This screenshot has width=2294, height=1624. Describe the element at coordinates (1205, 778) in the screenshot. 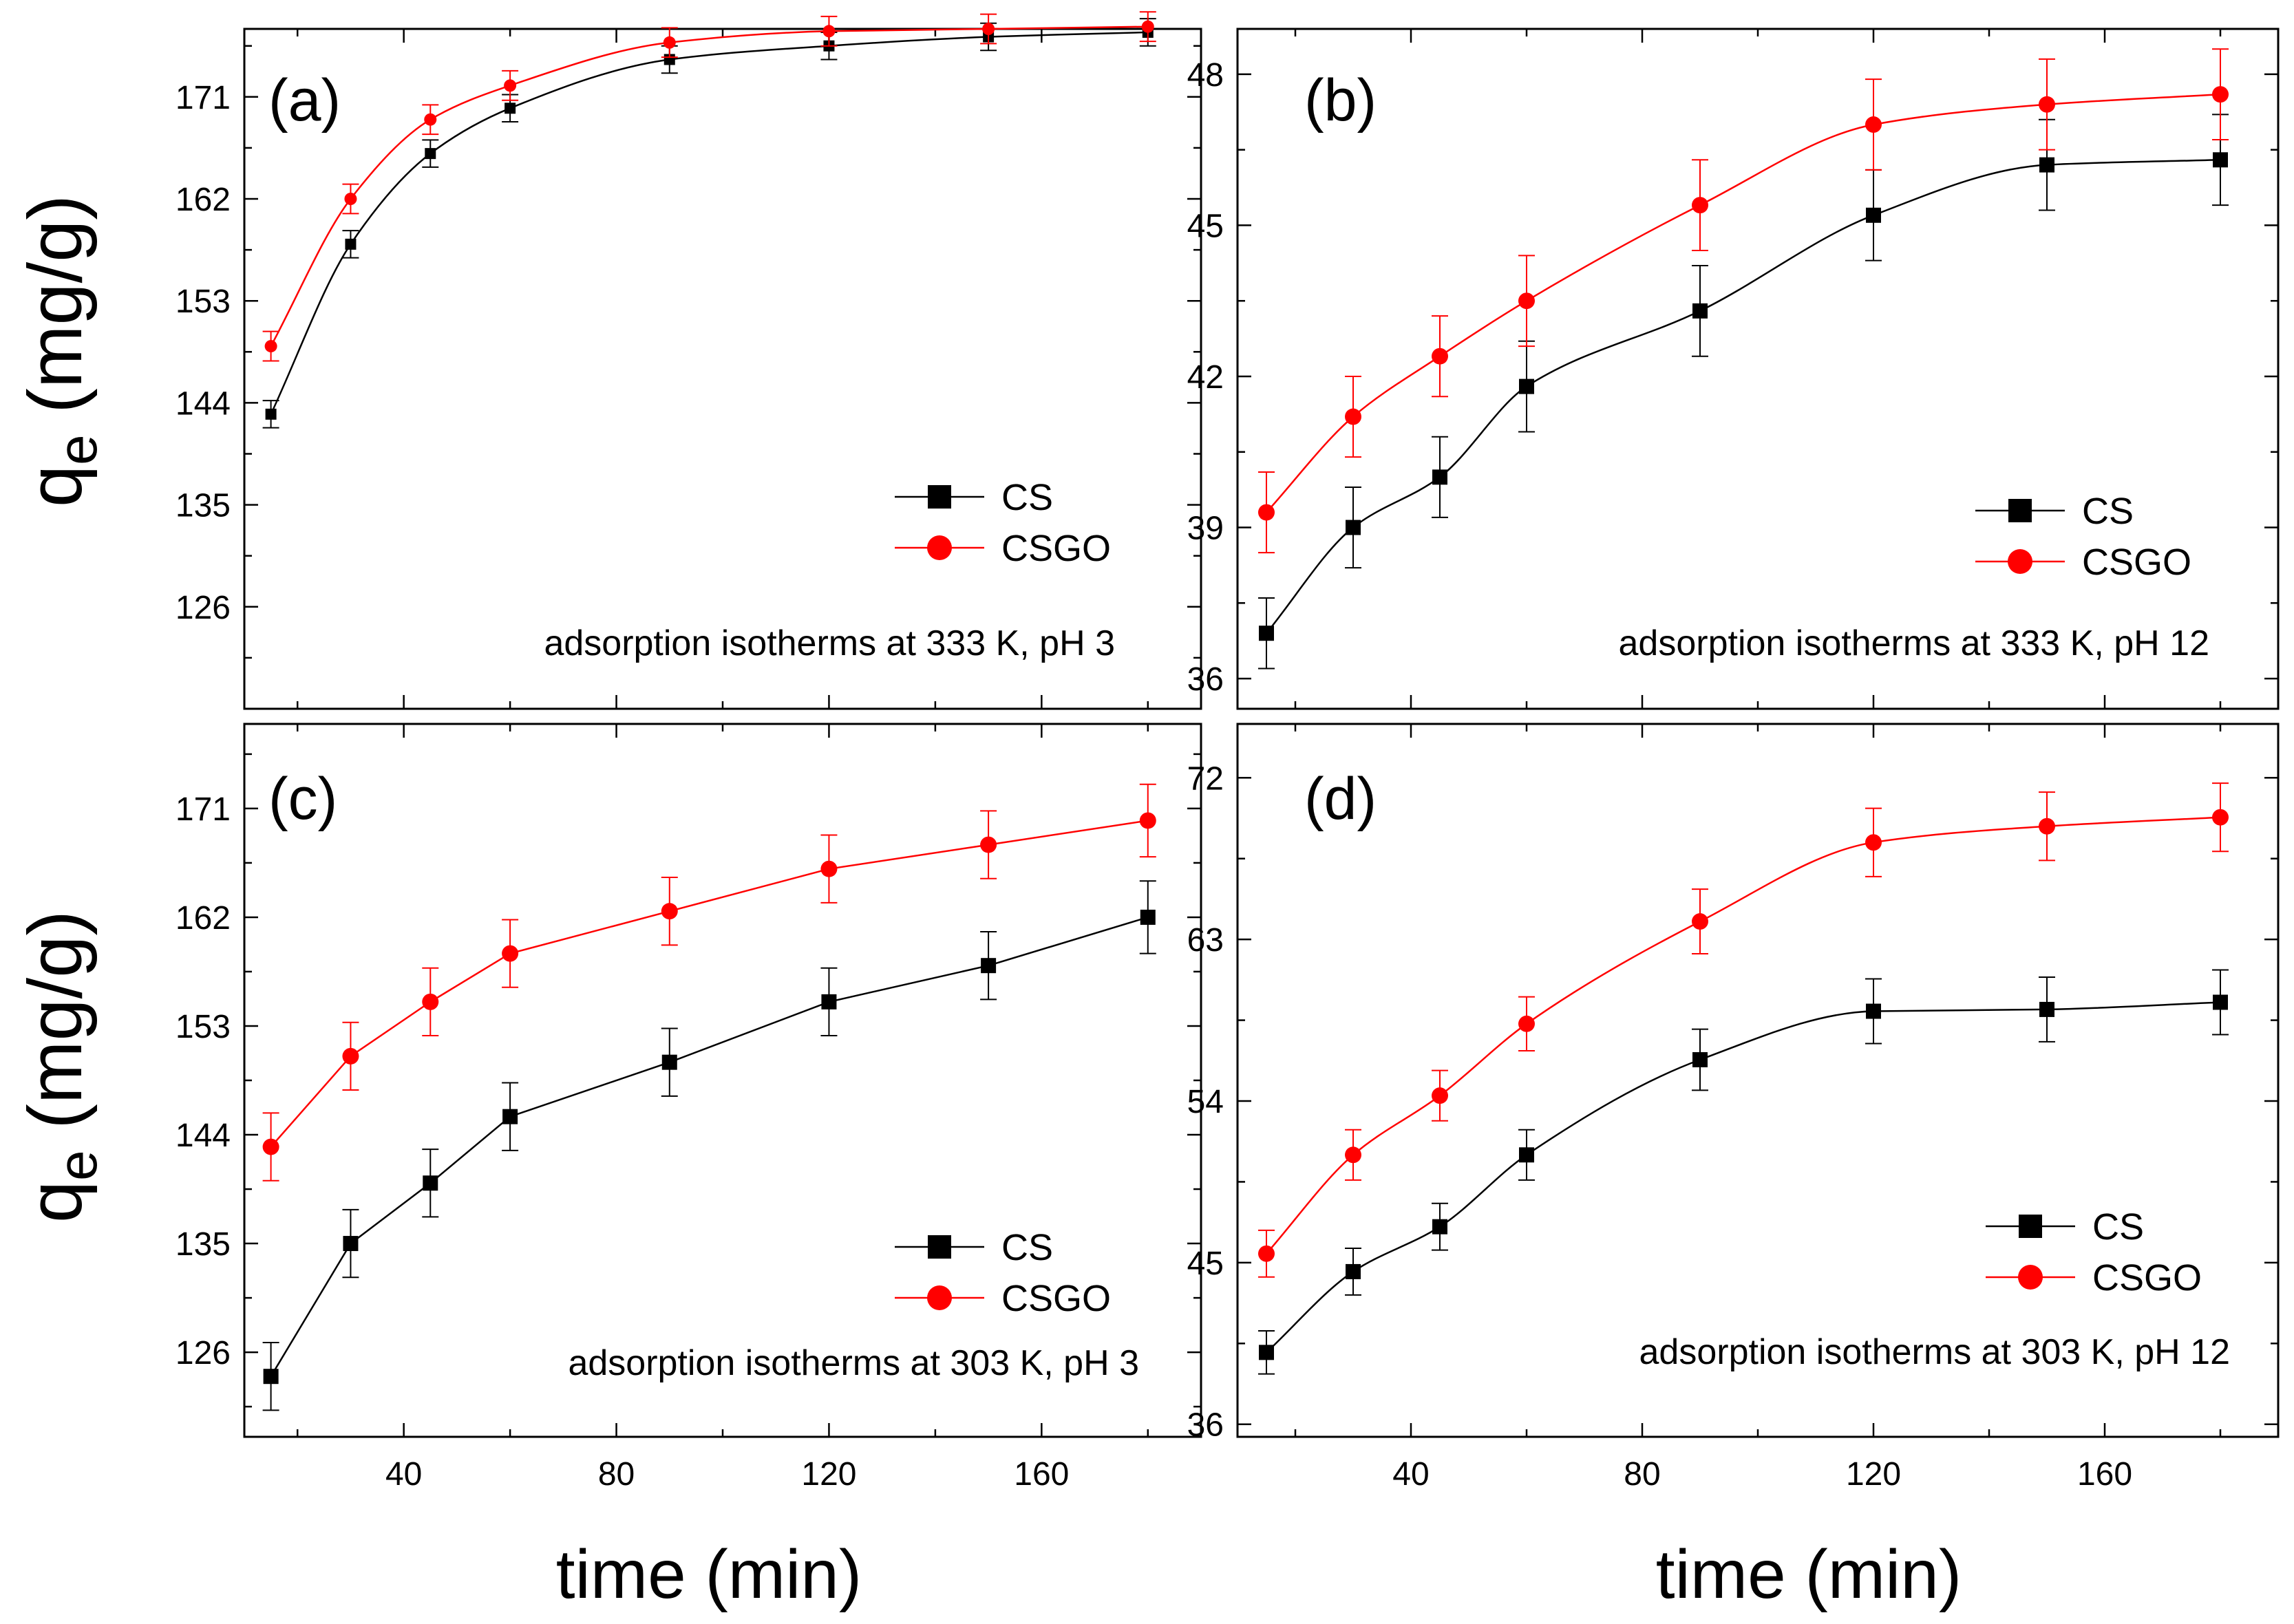

I see `y-tick-label: 72` at that location.